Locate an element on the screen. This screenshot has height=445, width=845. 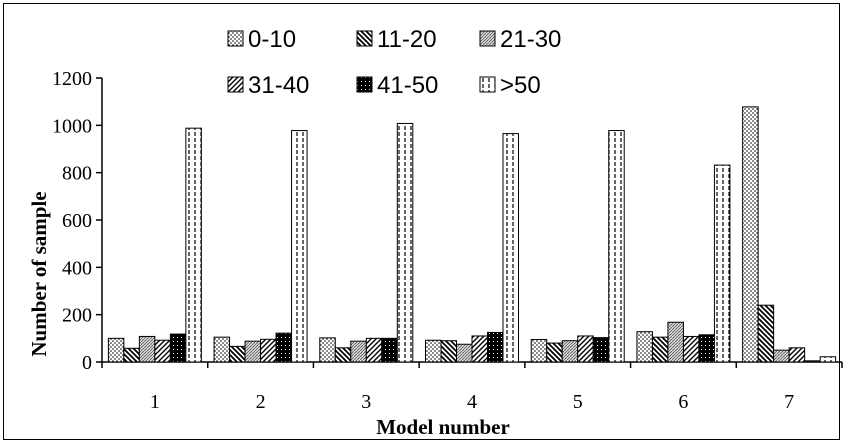
legend-label: 41-50 is located at coordinates (407, 85).